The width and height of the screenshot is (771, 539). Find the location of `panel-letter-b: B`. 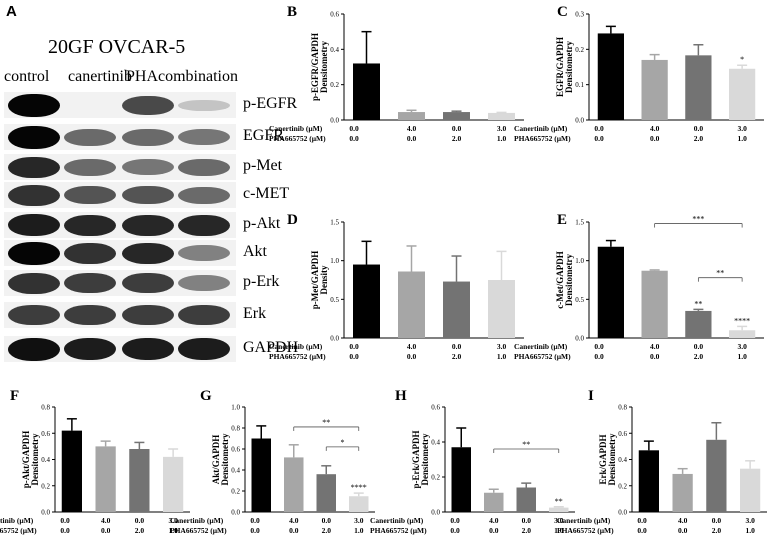

panel-letter-b: B is located at coordinates (292, 12).